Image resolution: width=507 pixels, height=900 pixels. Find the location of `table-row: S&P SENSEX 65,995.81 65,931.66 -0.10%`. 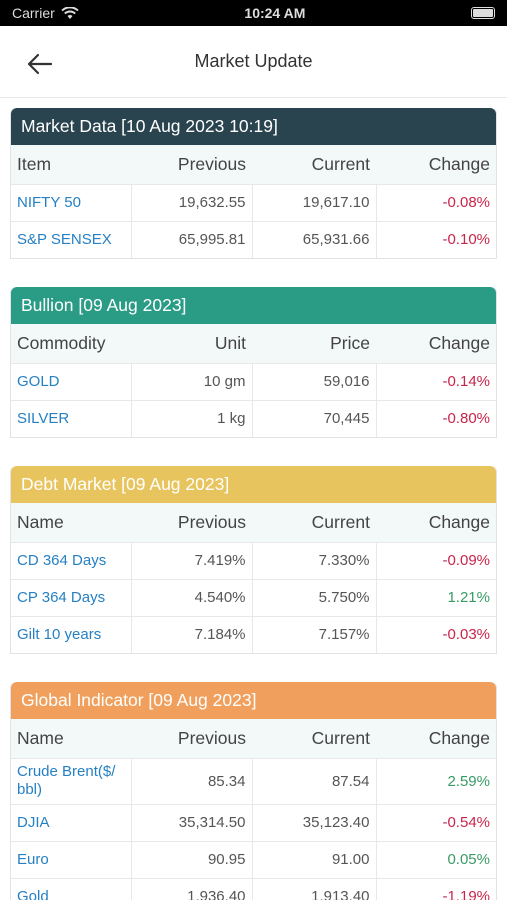

table-row: S&P SENSEX 65,995.81 65,931.66 -0.10% is located at coordinates (253, 239).